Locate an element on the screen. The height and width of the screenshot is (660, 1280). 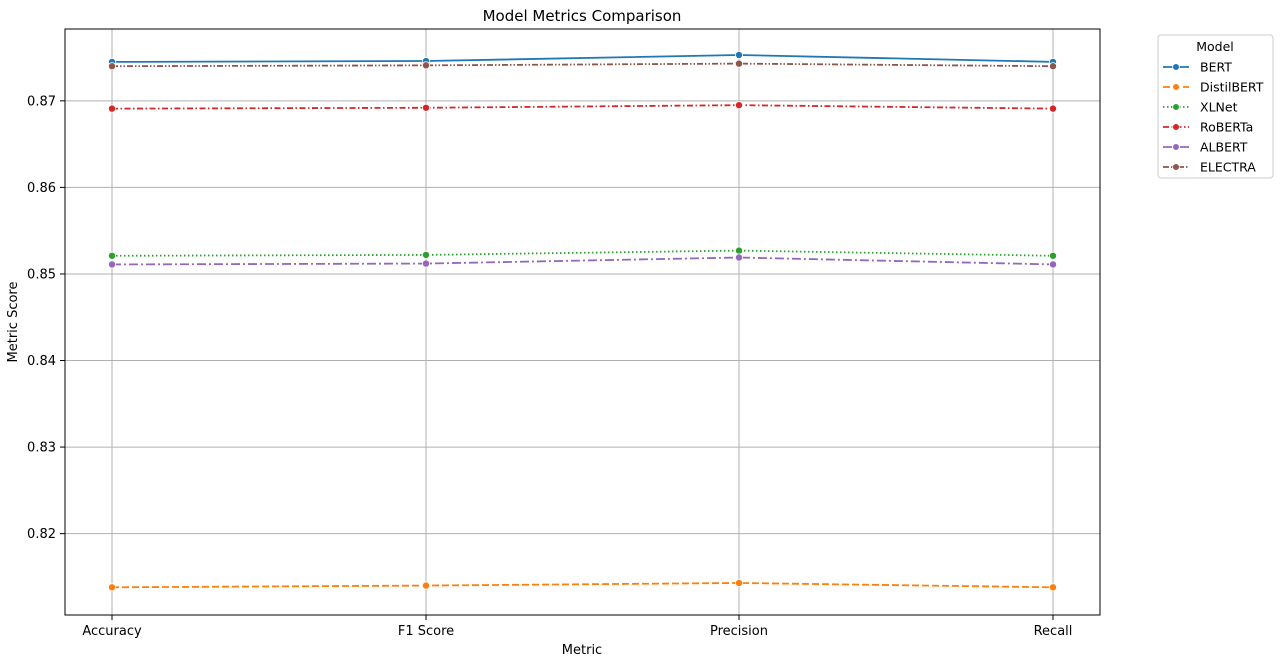
data-point-bert is located at coordinates (739, 54).